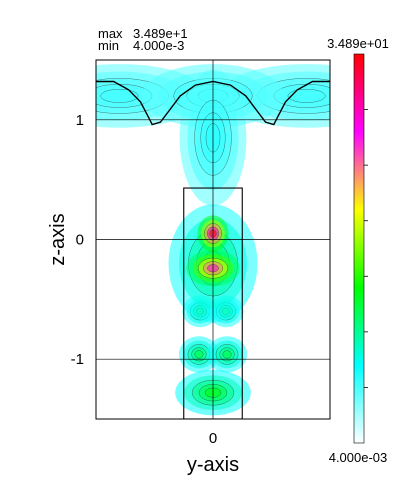 The image size is (415, 500). I want to click on z-tick-label: 1, so click(80, 120).